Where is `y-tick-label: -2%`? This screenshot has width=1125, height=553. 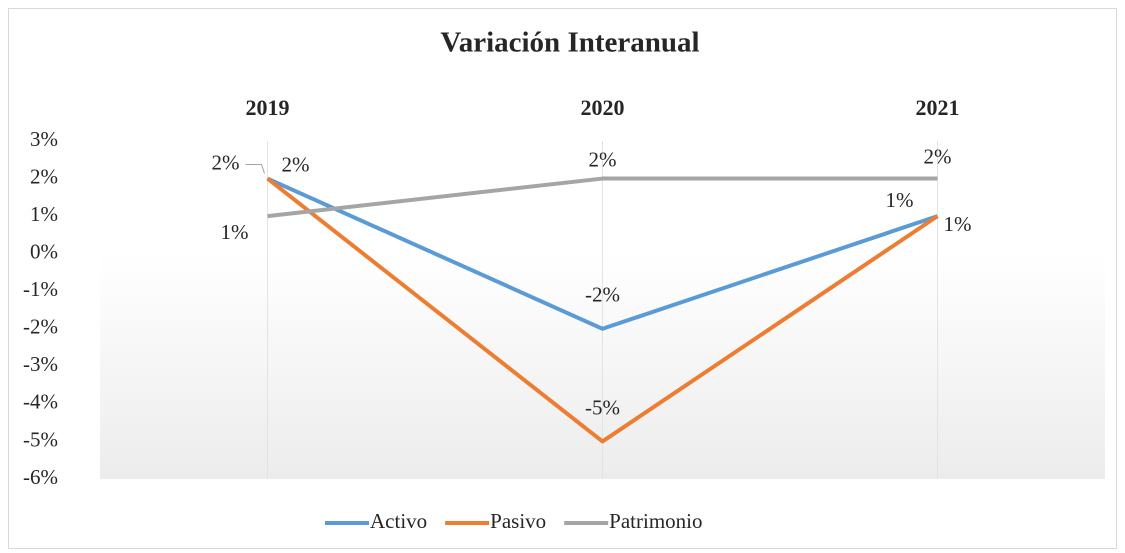 y-tick-label: -2% is located at coordinates (40, 327).